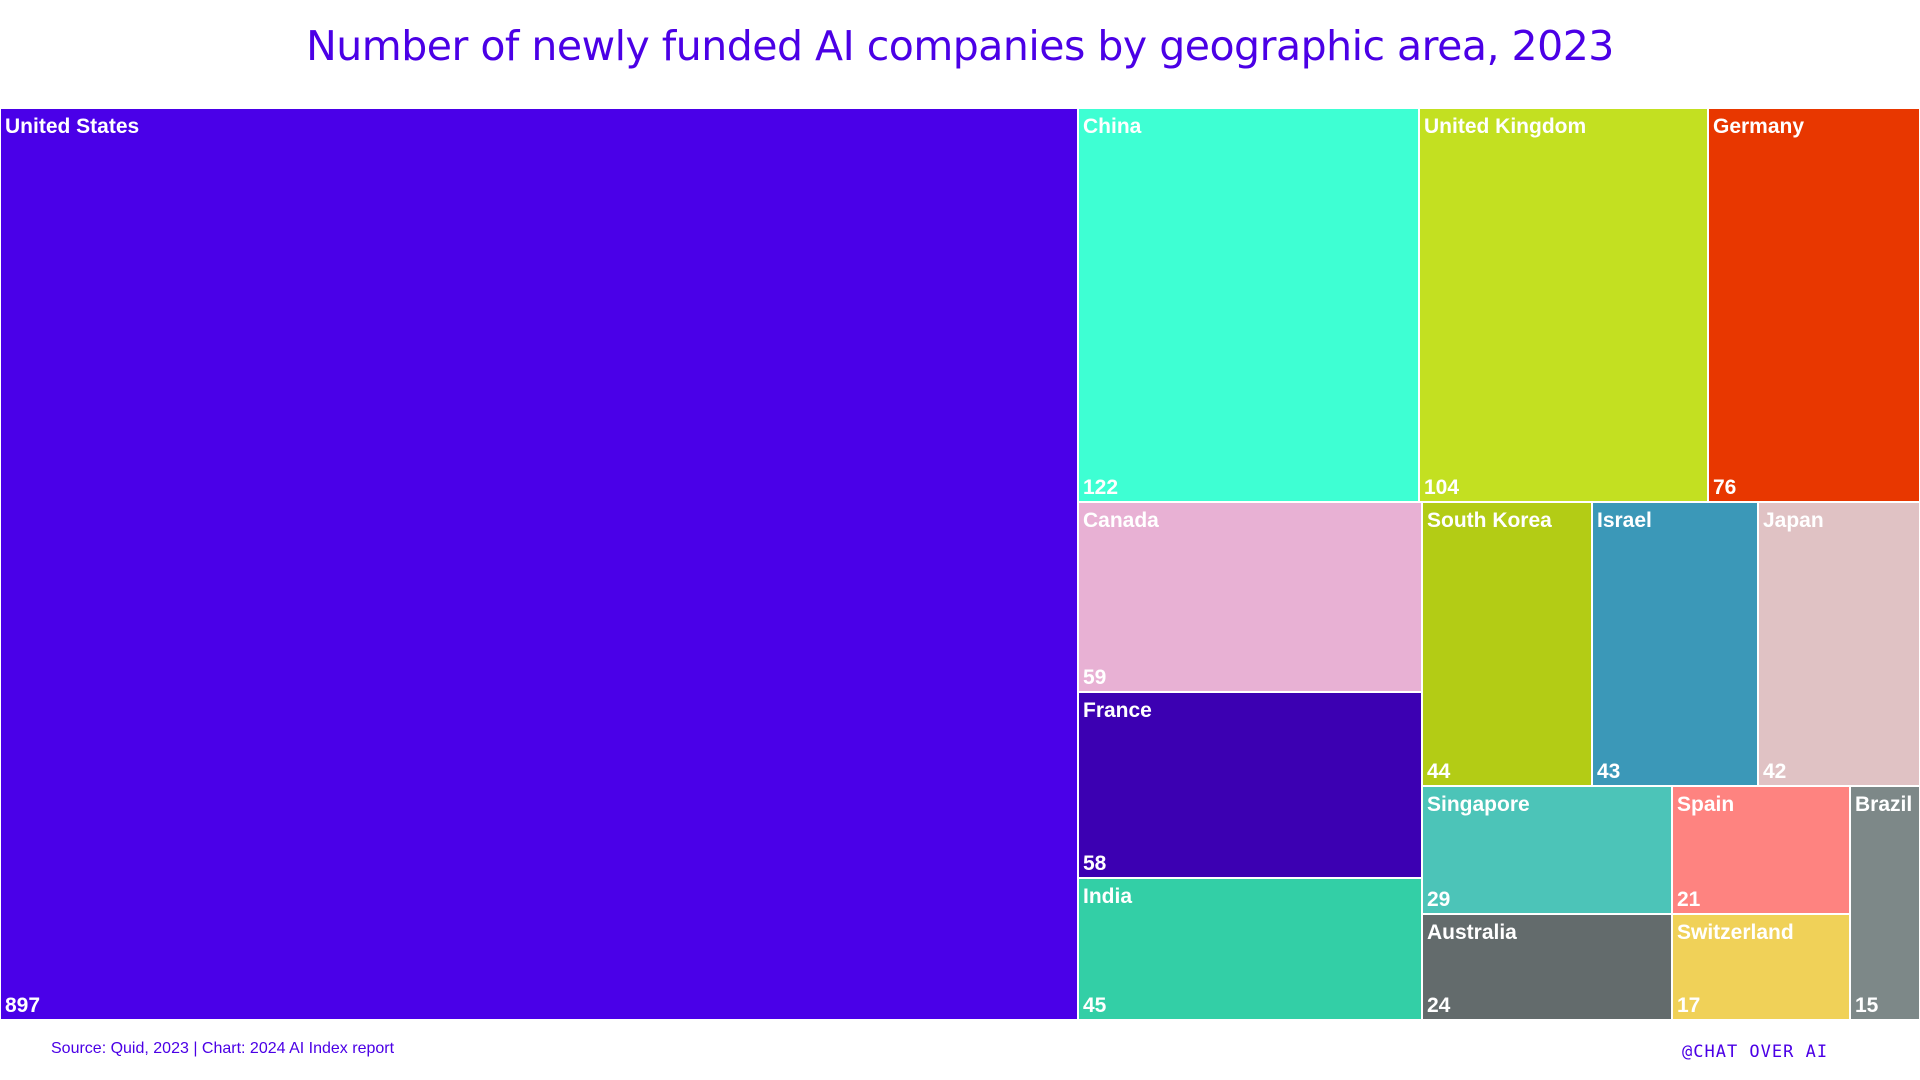  Describe the element at coordinates (1793, 520) in the screenshot. I see `tile-label: Japan` at that location.